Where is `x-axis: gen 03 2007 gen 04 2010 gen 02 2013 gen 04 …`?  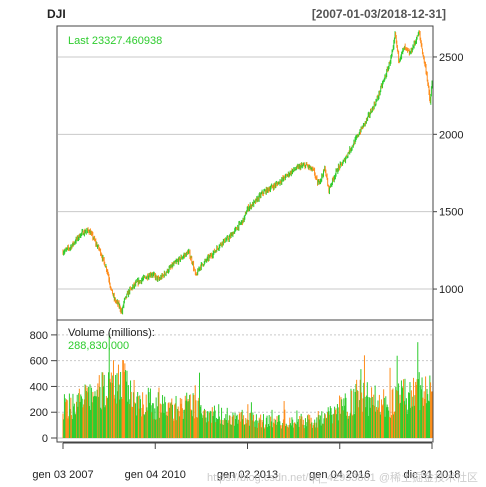
x-axis: gen 03 2007 gen 04 2010 gen 02 2013 gen 04 … is located at coordinates (246, 461).